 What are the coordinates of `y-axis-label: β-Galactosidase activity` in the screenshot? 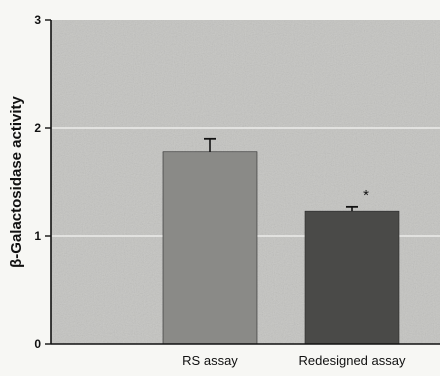 It's located at (16, 181).